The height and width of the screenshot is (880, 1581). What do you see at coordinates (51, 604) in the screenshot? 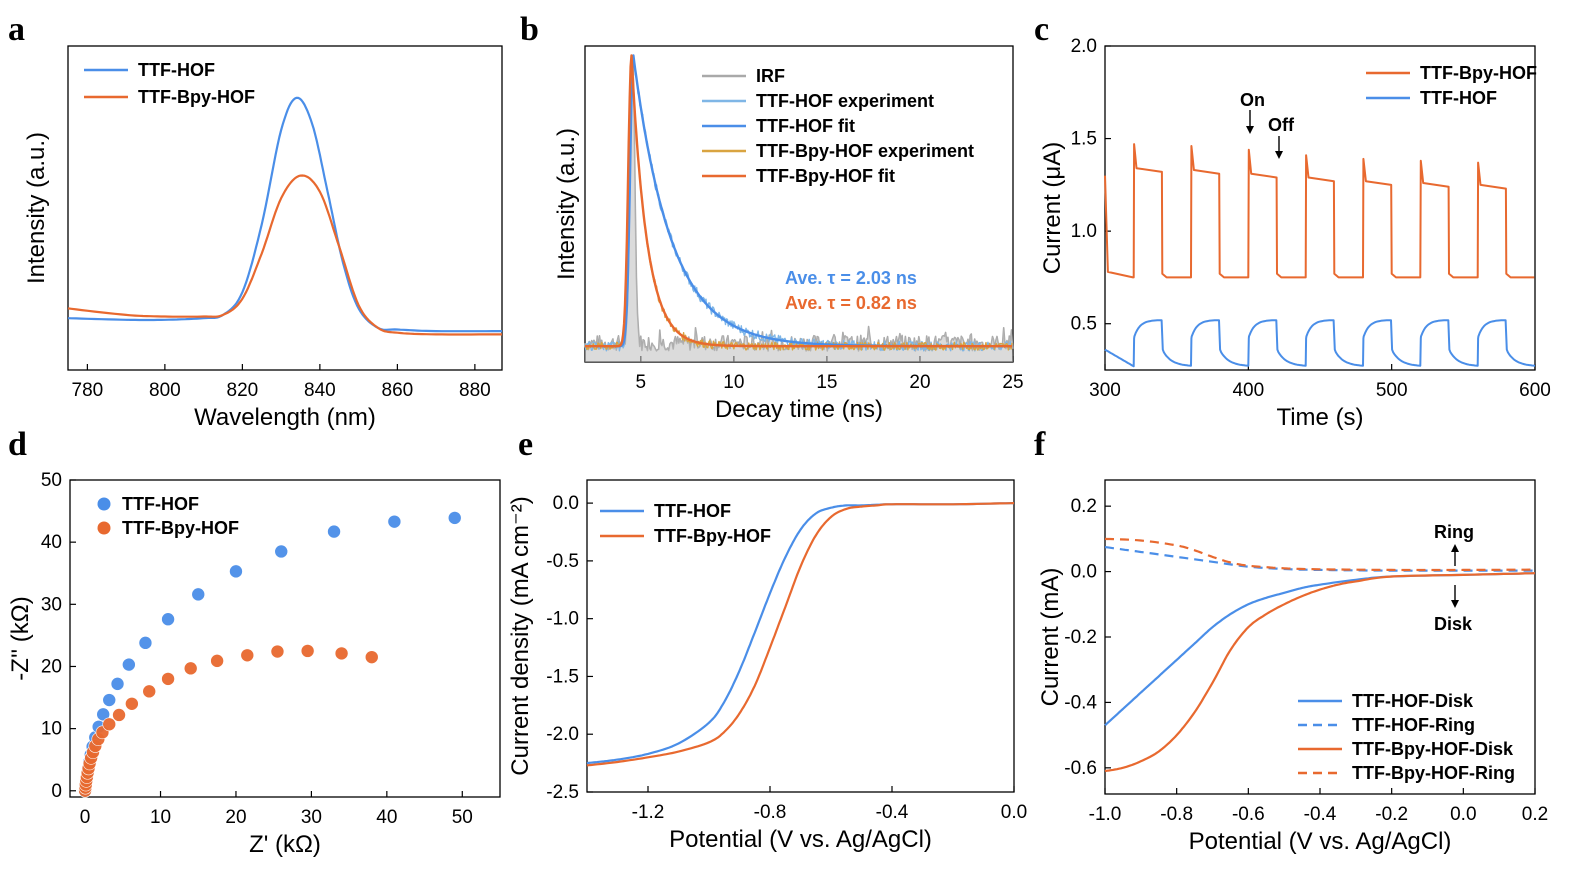
I see `panel-d-y-tick-label: 30` at bounding box center [51, 604].